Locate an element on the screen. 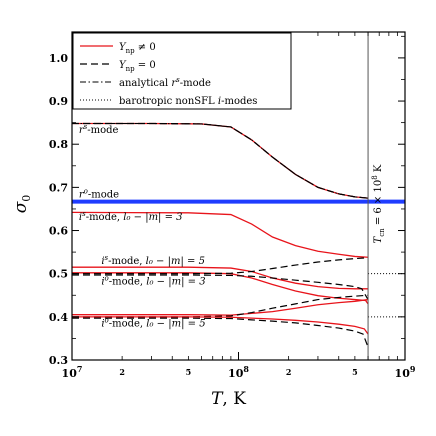  legend-label-ynp_zero: Ynp = 0 is located at coordinates (137, 66).